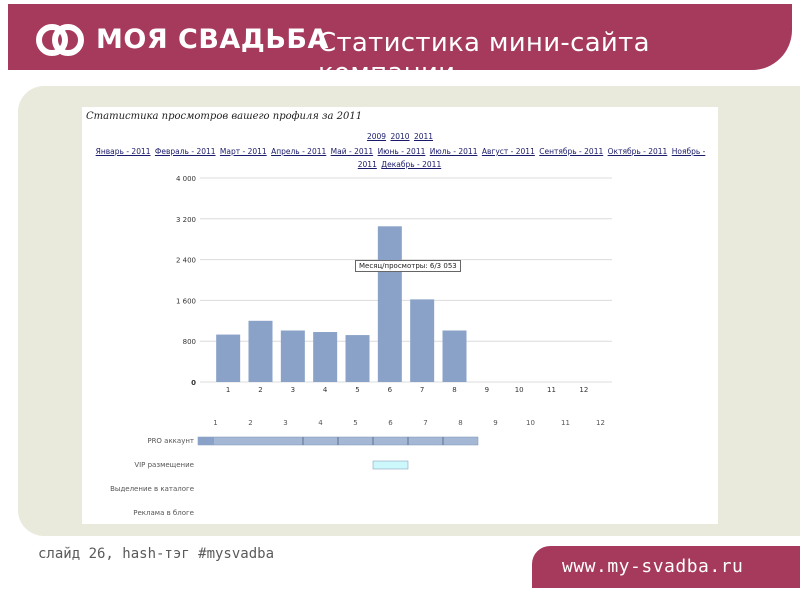  Describe the element at coordinates (152, 489) in the screenshot. I see `timeline-label-catalog: Выделение в каталоге` at that location.